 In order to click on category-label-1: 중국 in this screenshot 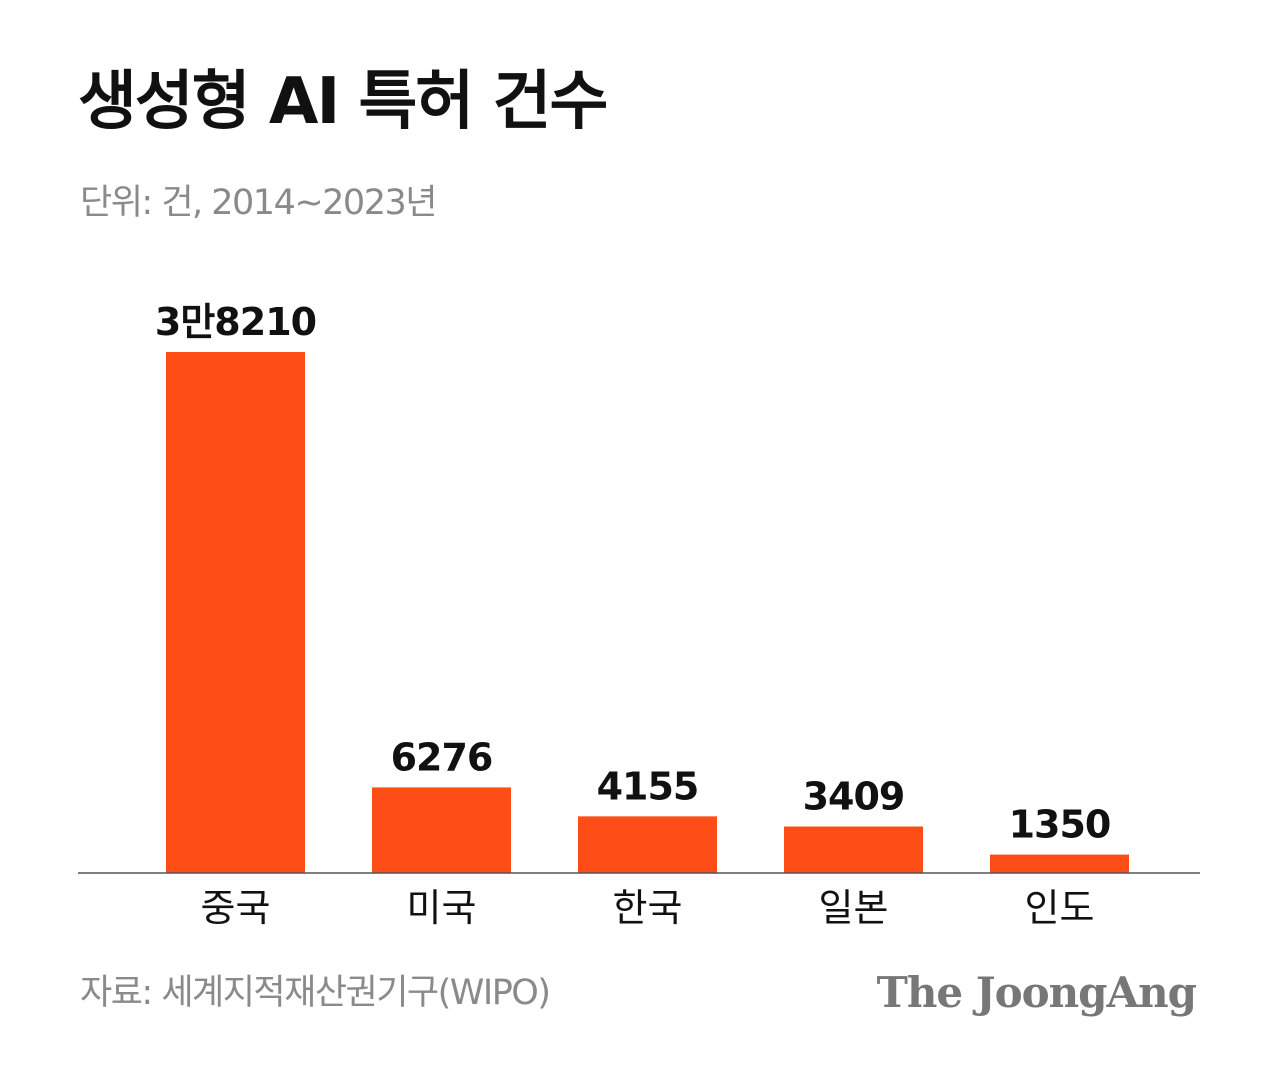, I will do `click(236, 908)`.